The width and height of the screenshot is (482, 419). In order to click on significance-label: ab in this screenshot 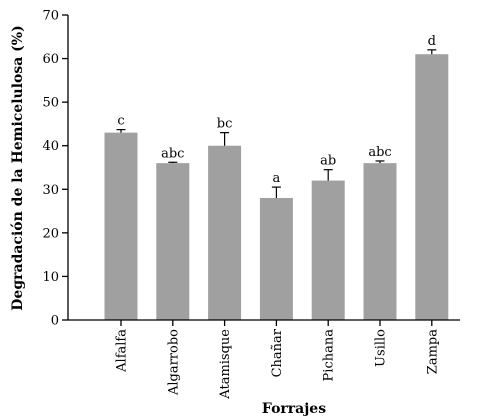, I will do `click(328, 161)`.